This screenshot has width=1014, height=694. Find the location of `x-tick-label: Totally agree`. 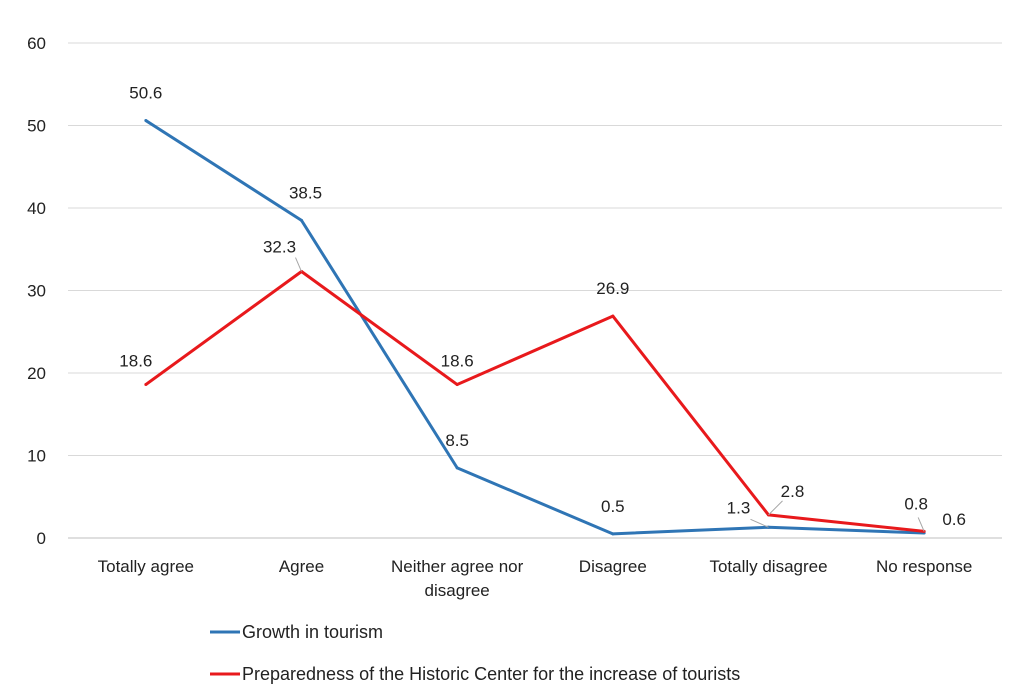

x-tick-label: Totally agree is located at coordinates (146, 566).